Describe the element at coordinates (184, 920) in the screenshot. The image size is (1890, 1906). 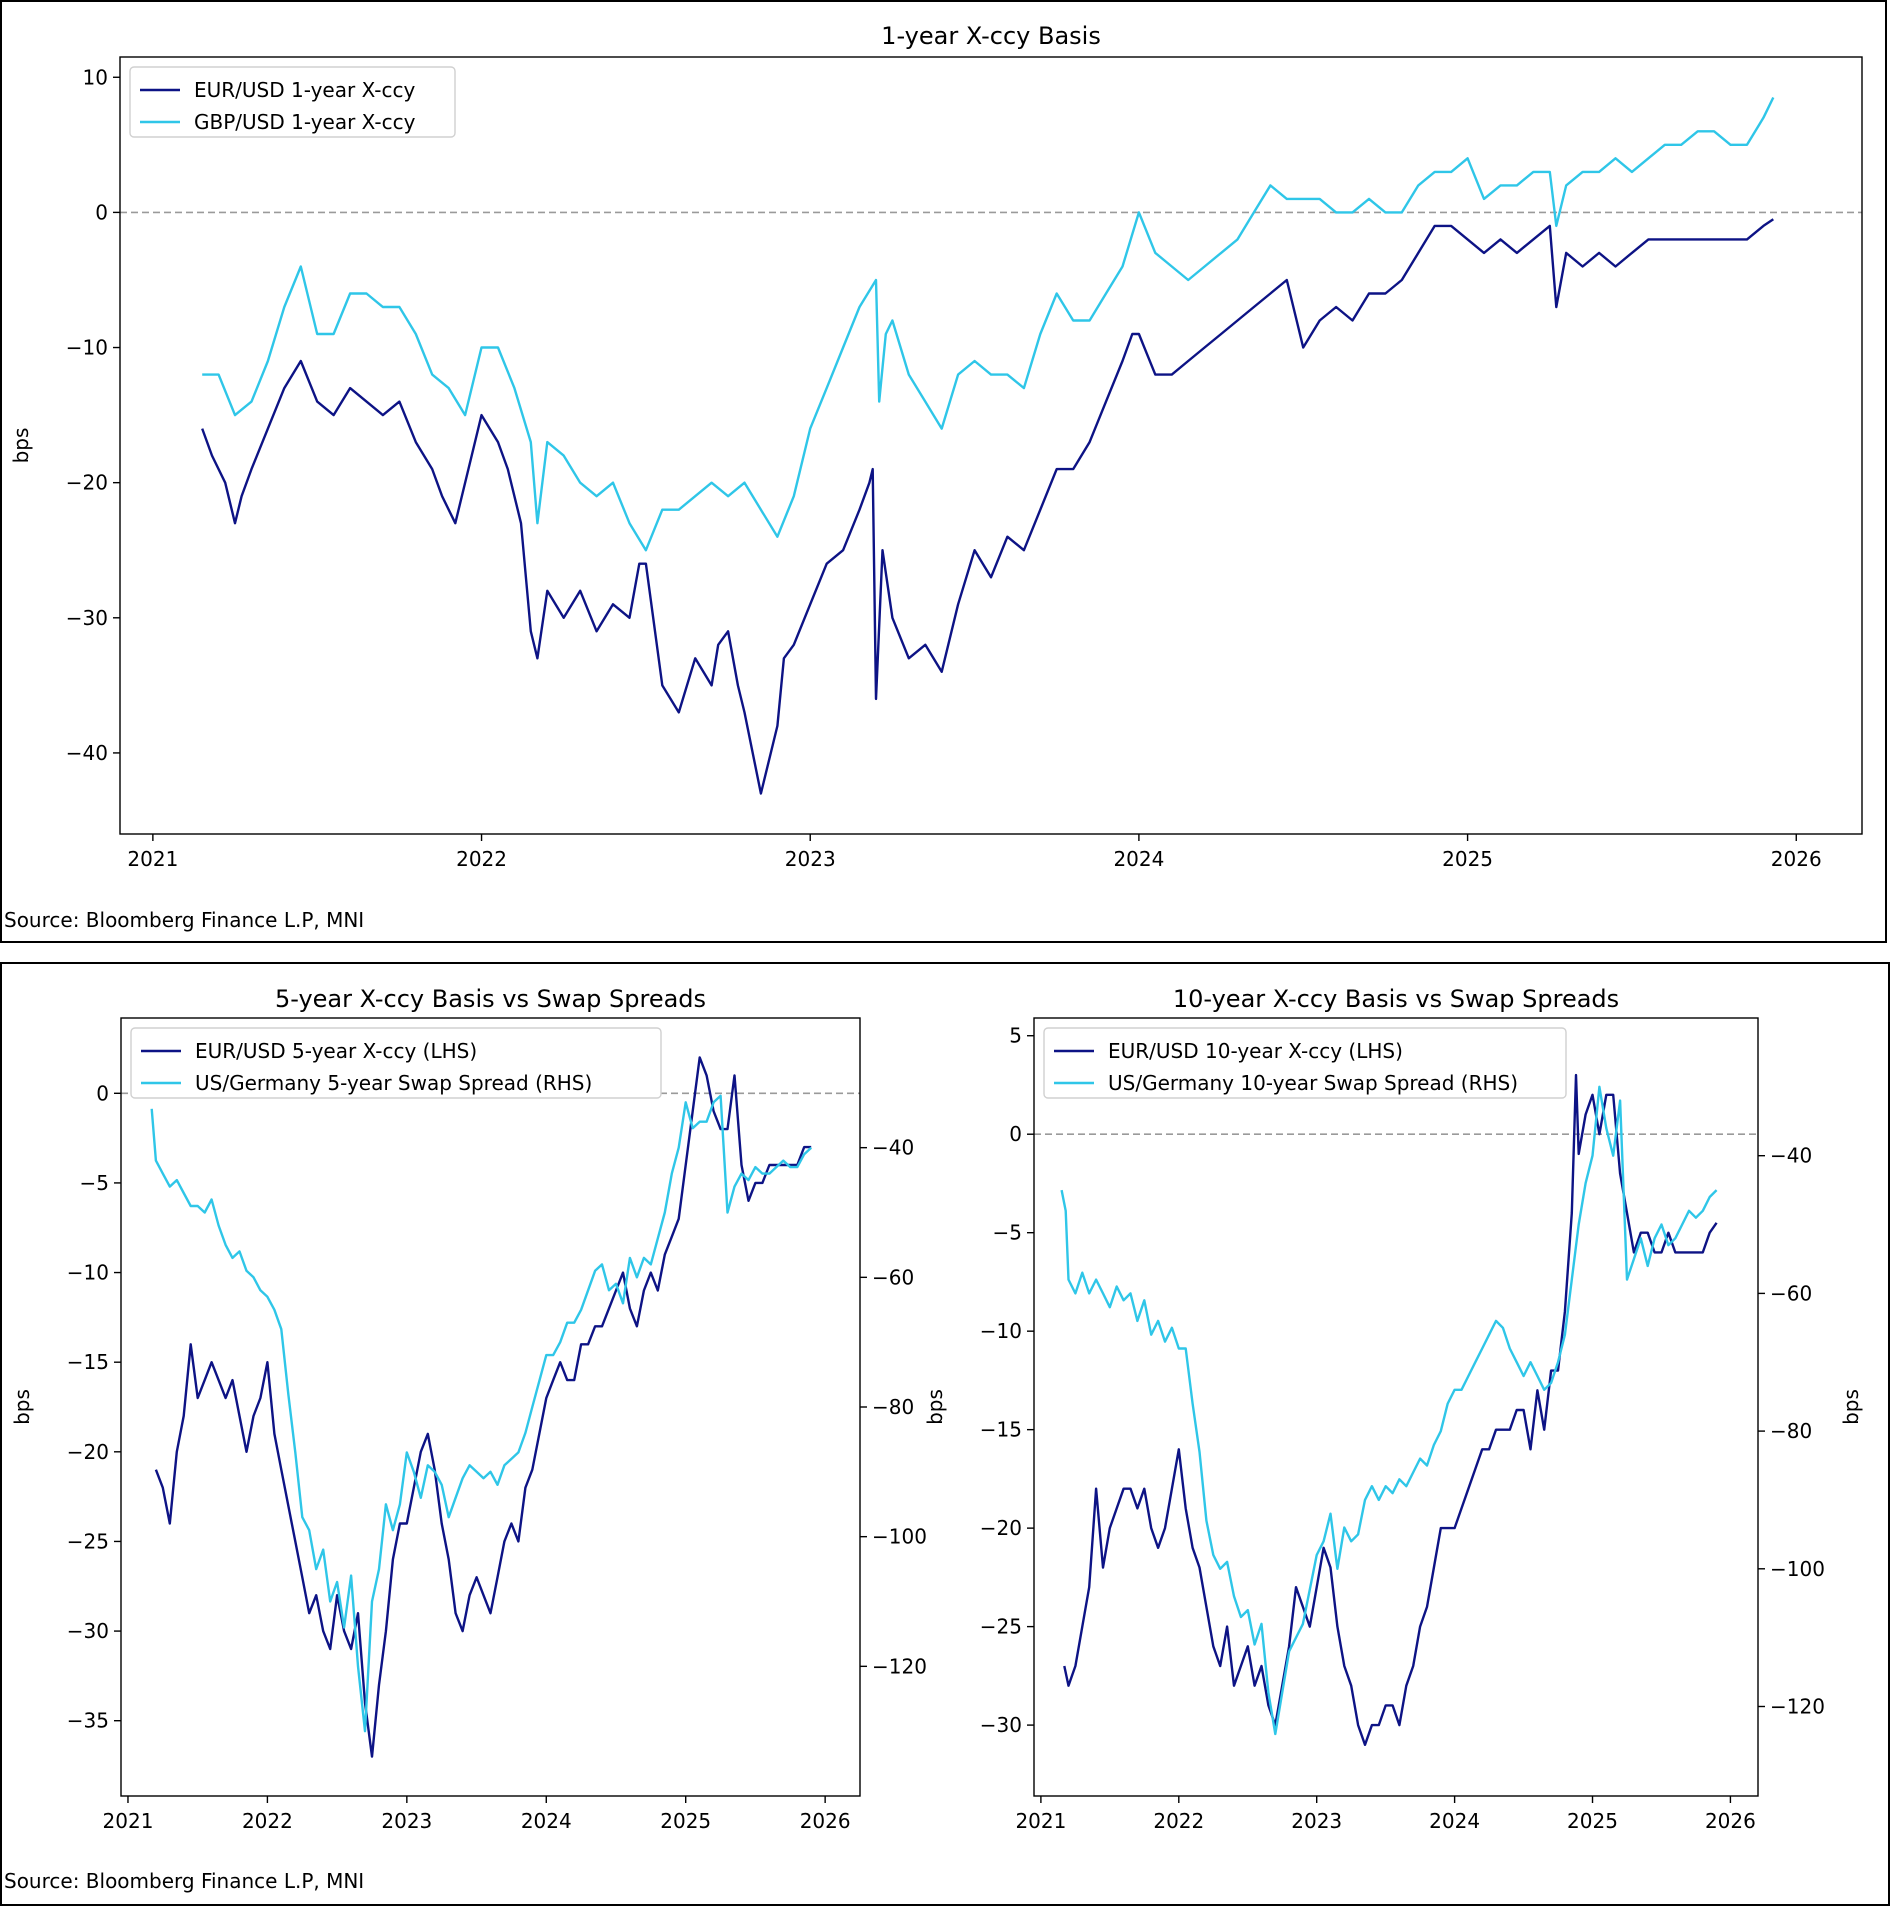
I see `source-note-top: Source: Bloomberg Finance L.P, MNI` at that location.